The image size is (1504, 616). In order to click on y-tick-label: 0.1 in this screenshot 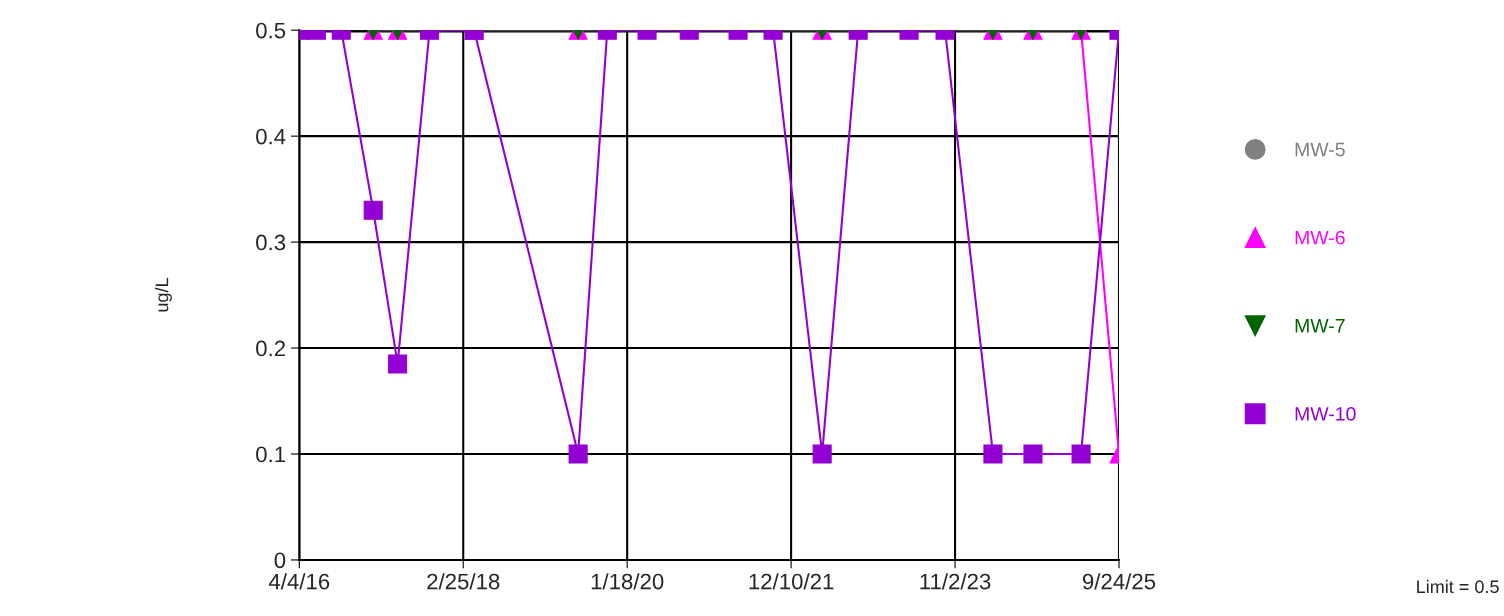, I will do `click(271, 454)`.